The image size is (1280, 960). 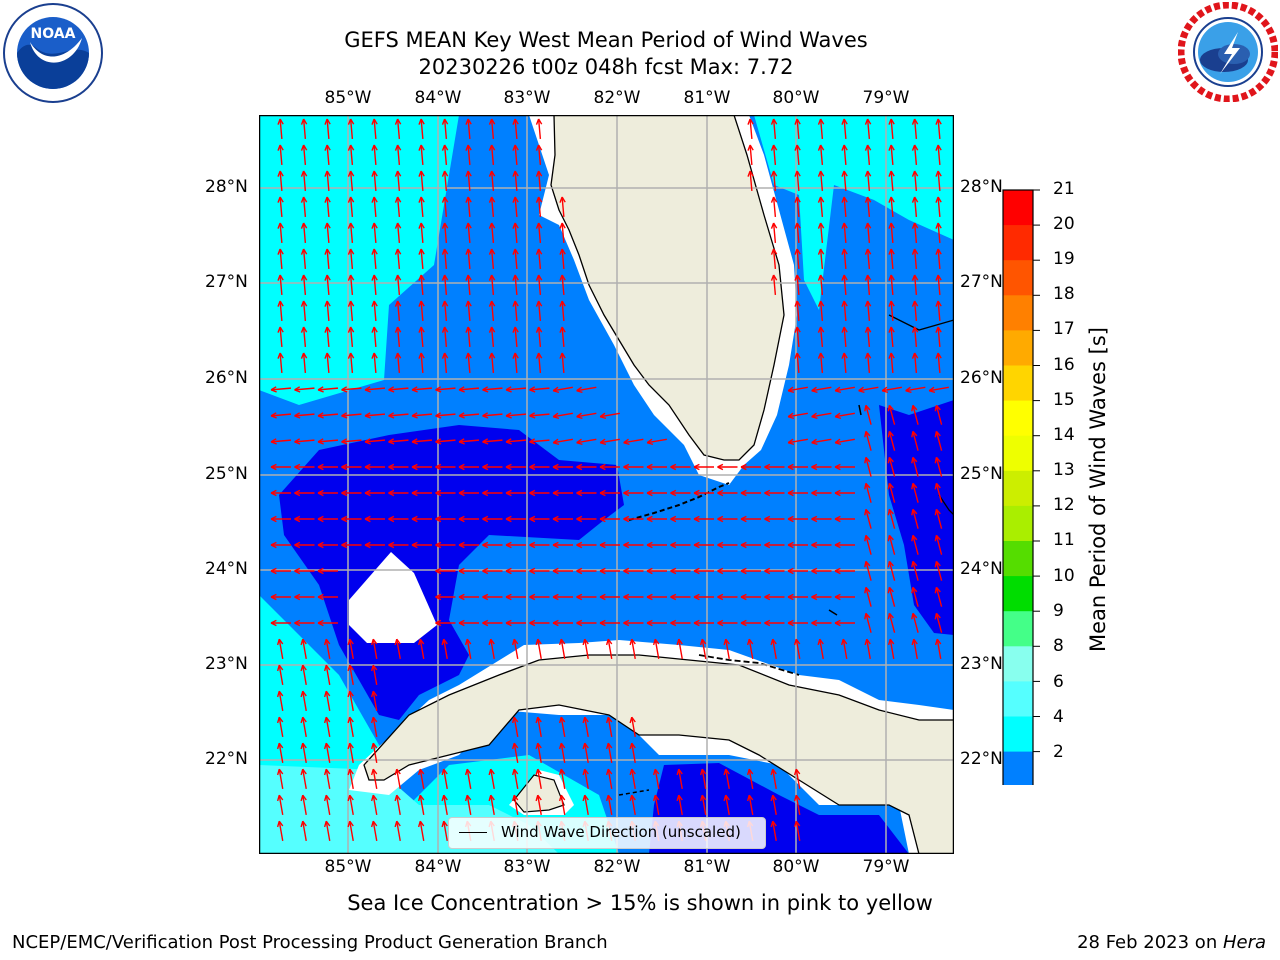 What do you see at coordinates (226, 759) in the screenshot?
I see `lat-label-left: 22°N` at bounding box center [226, 759].